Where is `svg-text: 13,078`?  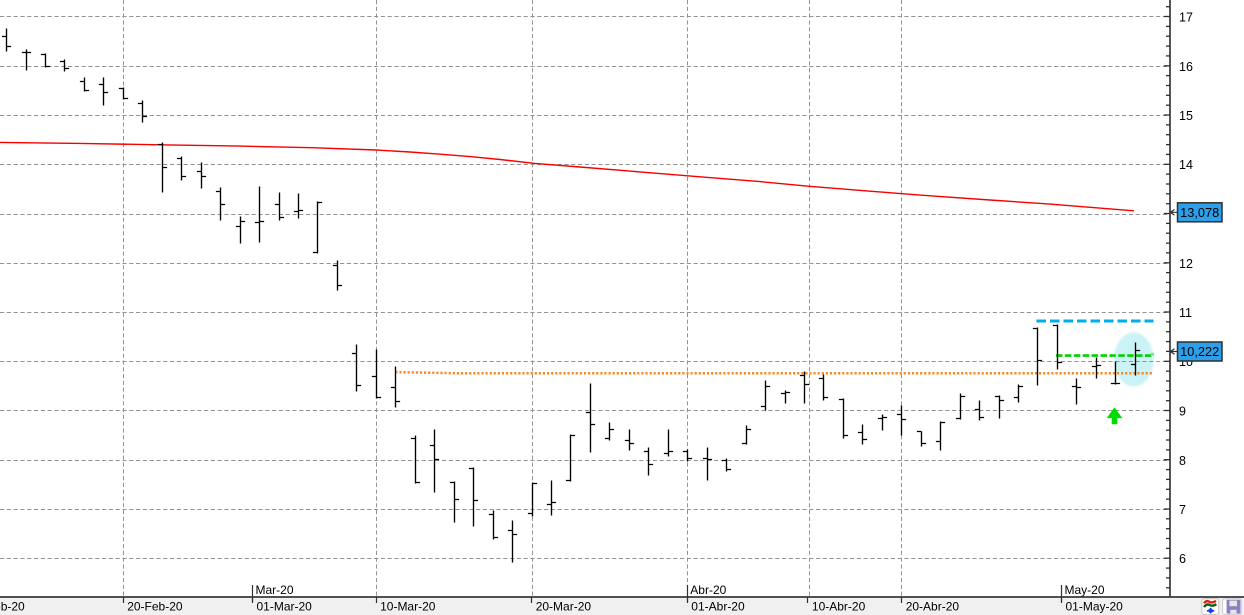 svg-text: 13,078 is located at coordinates (1199, 212).